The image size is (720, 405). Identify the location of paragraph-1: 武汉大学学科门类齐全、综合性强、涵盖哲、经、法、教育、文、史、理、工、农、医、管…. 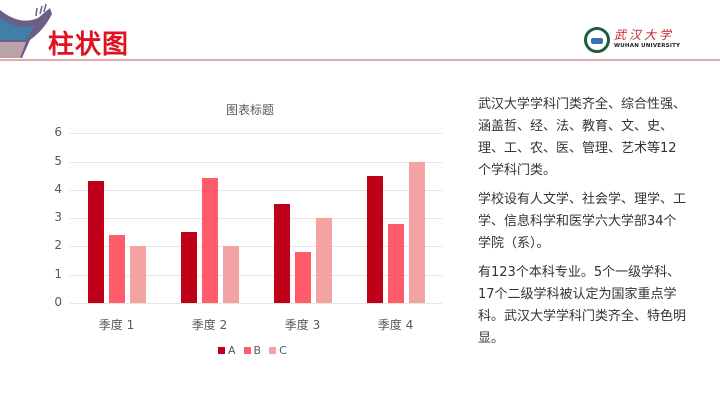
(582, 137).